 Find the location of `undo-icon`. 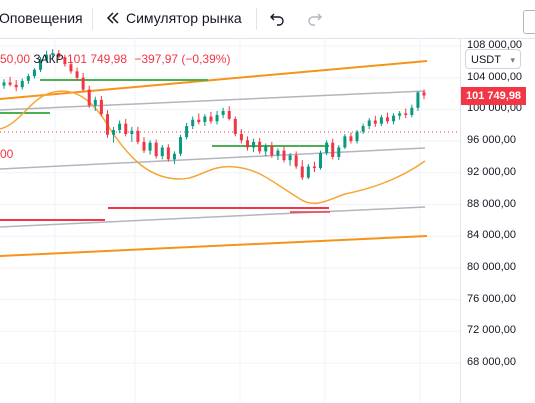

undo-icon is located at coordinates (277, 18).